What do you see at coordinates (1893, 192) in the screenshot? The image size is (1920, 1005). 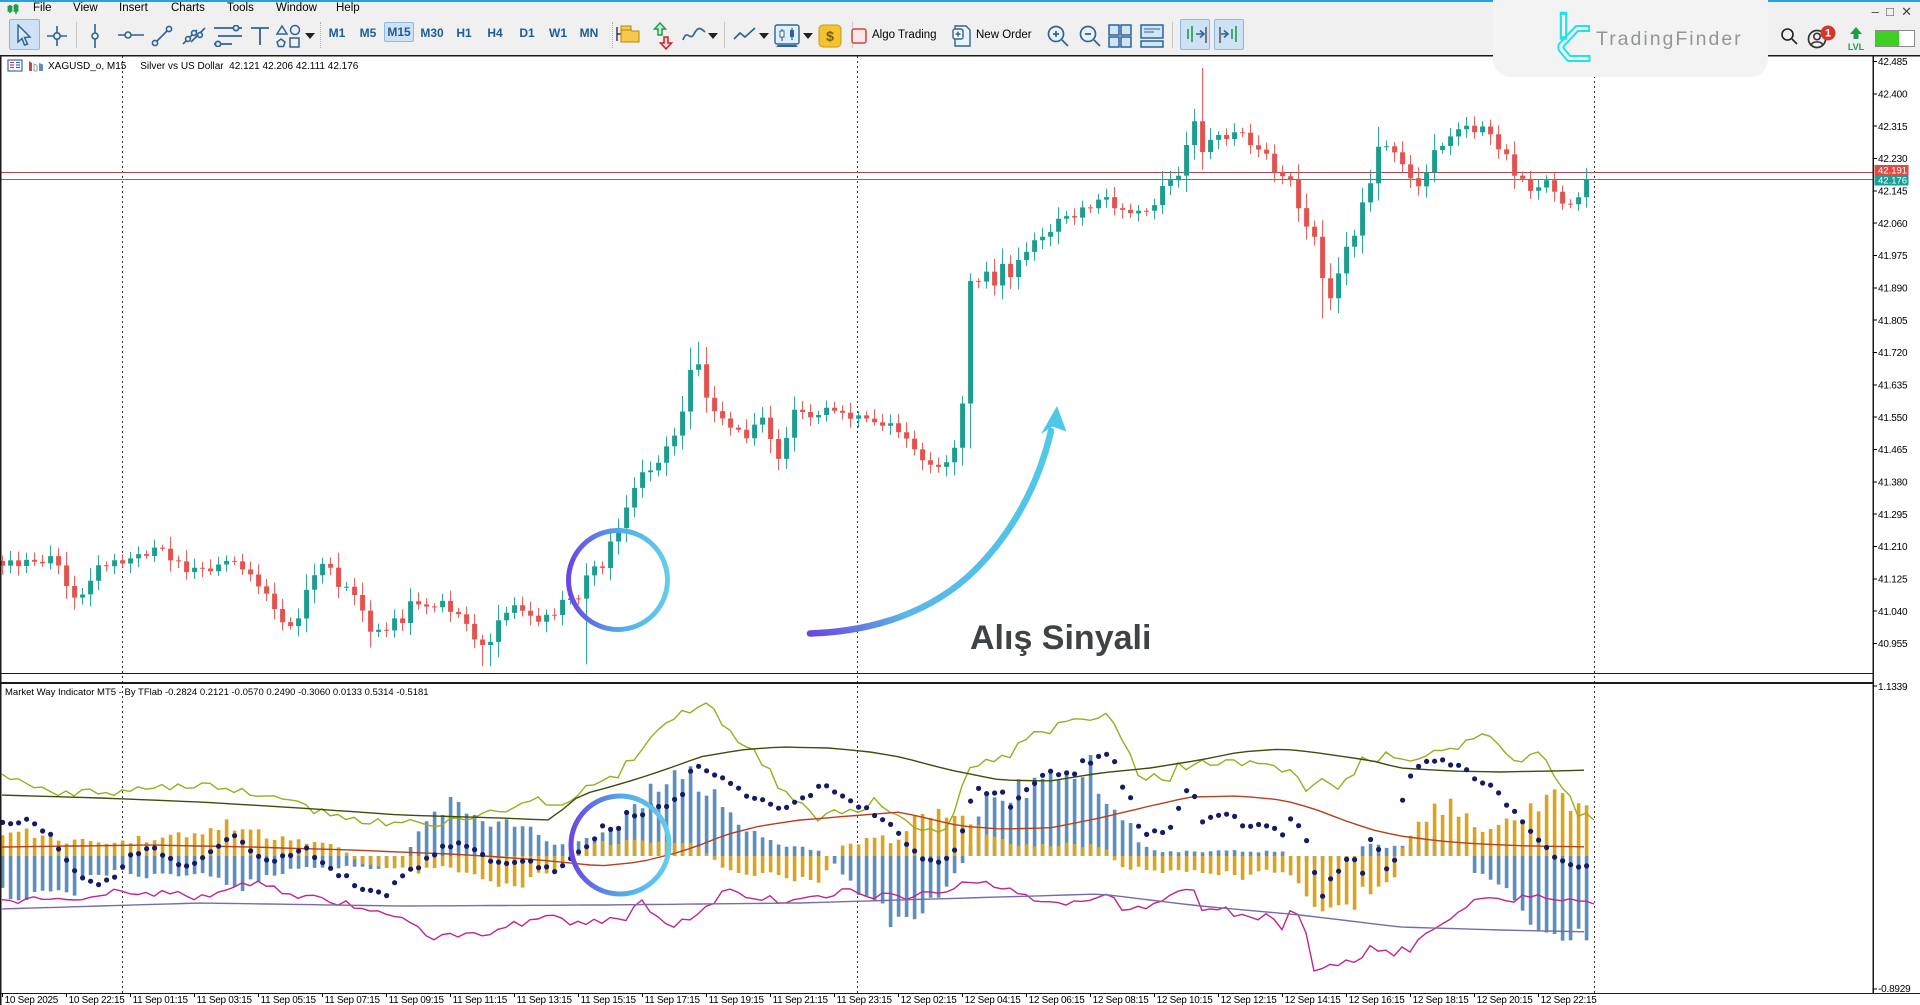 I see `svg-text: 42.145` at bounding box center [1893, 192].